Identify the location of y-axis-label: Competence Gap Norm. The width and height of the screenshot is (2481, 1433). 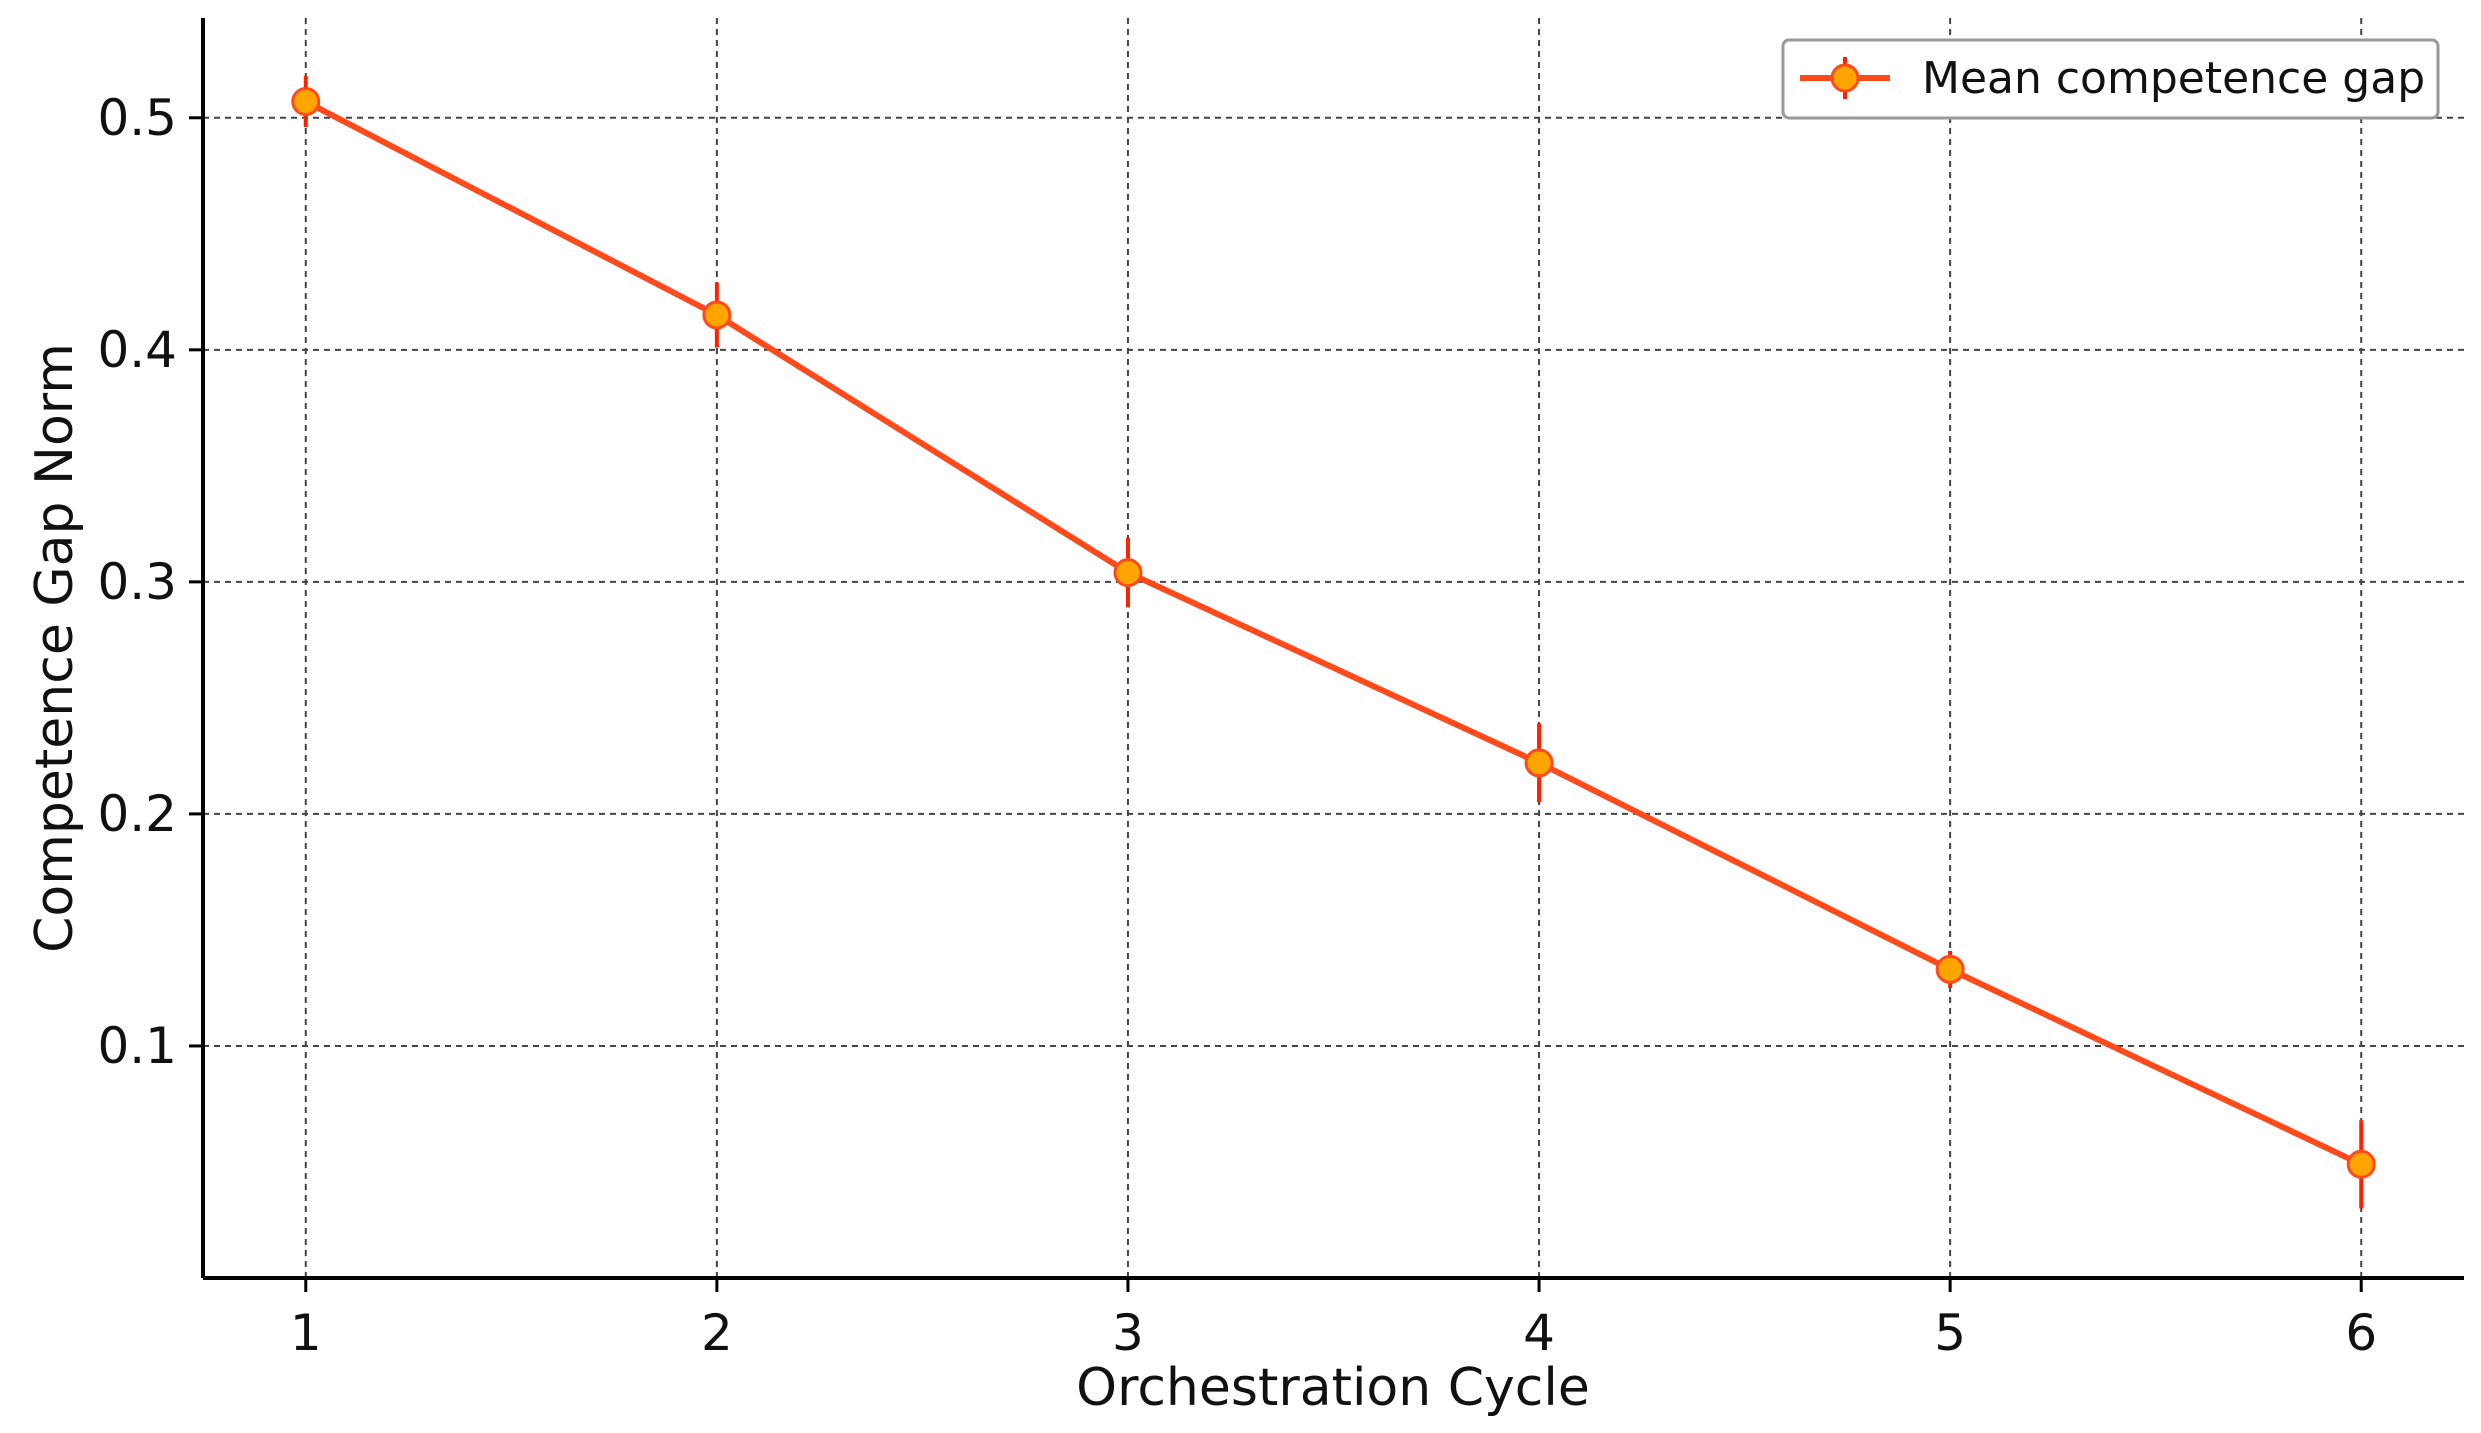
(55, 648).